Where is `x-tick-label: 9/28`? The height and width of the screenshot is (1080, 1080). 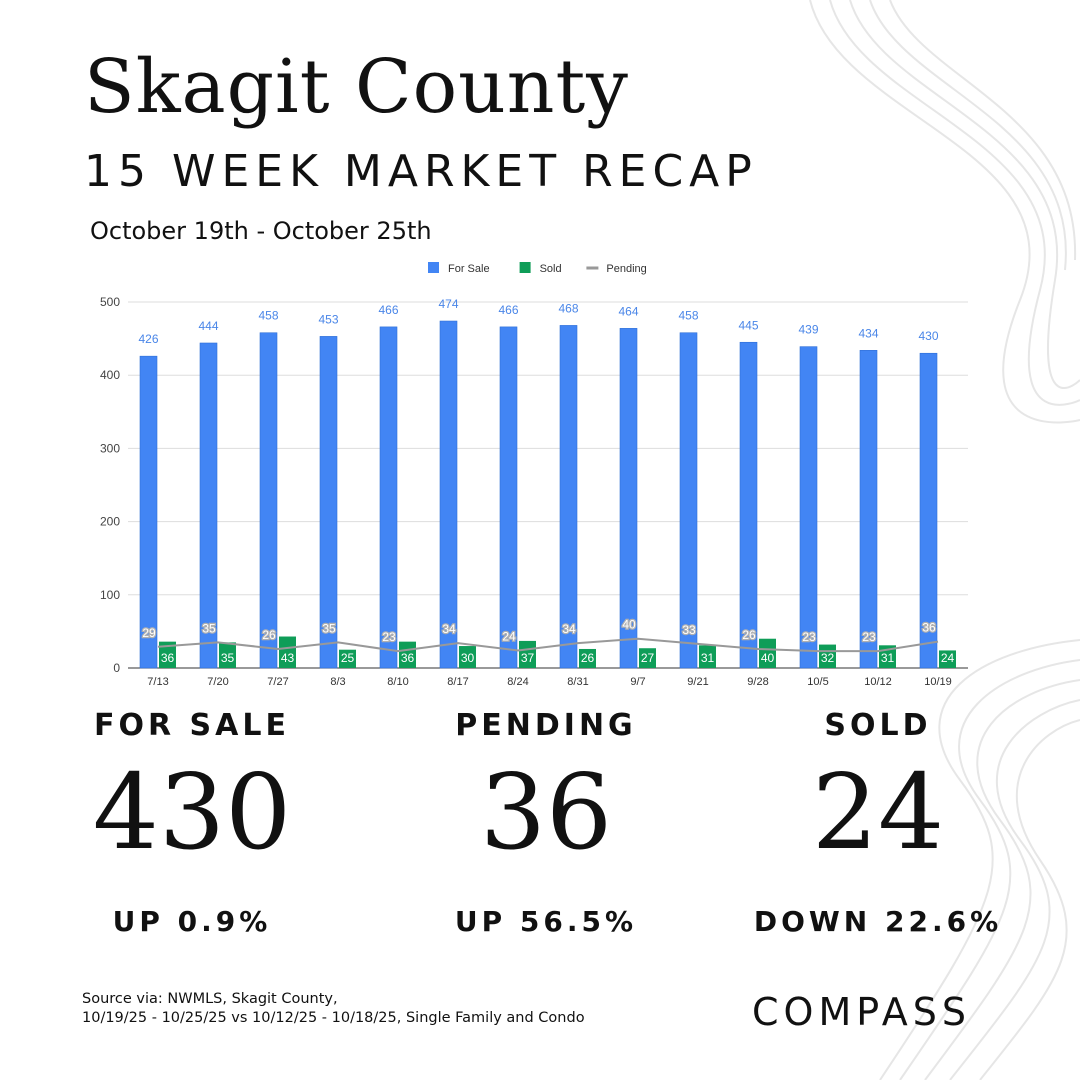
x-tick-label: 9/28 is located at coordinates (757, 682).